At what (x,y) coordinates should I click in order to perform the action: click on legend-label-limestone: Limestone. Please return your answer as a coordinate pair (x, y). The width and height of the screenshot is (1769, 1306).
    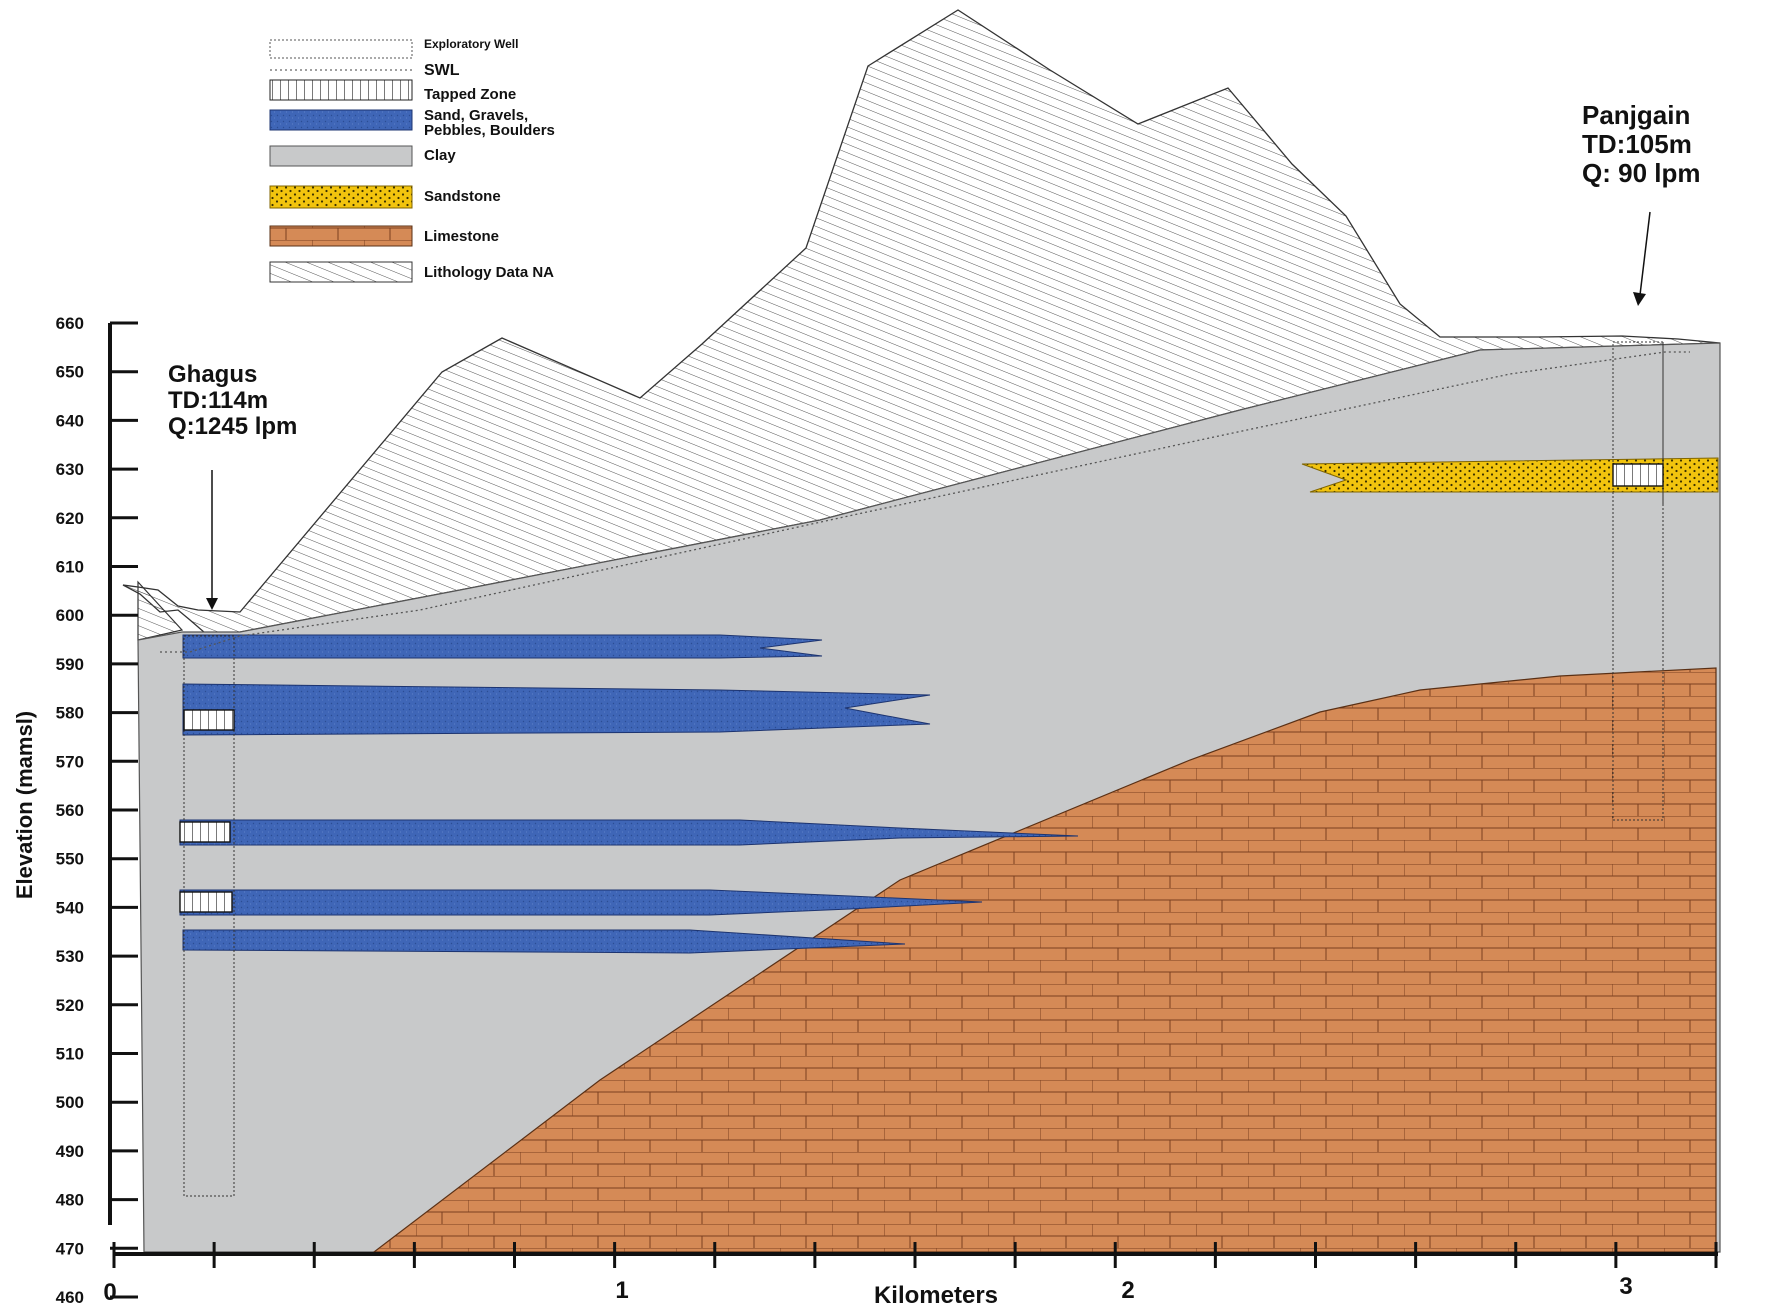
    Looking at the image, I should click on (461, 236).